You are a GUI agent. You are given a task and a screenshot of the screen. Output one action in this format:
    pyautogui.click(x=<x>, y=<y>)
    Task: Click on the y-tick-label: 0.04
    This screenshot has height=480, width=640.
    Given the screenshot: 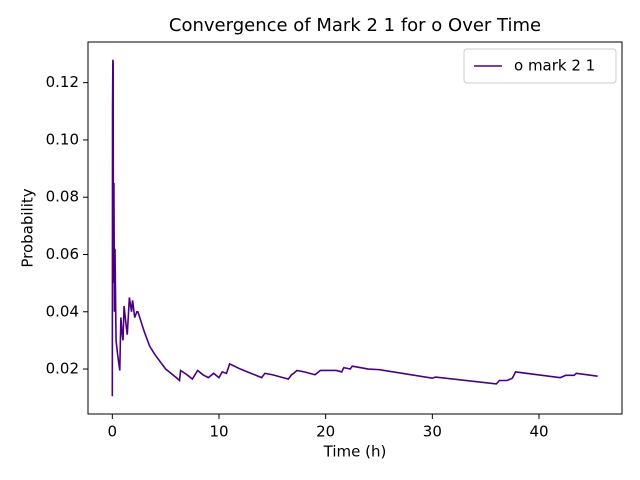 What is the action you would take?
    pyautogui.click(x=62, y=311)
    